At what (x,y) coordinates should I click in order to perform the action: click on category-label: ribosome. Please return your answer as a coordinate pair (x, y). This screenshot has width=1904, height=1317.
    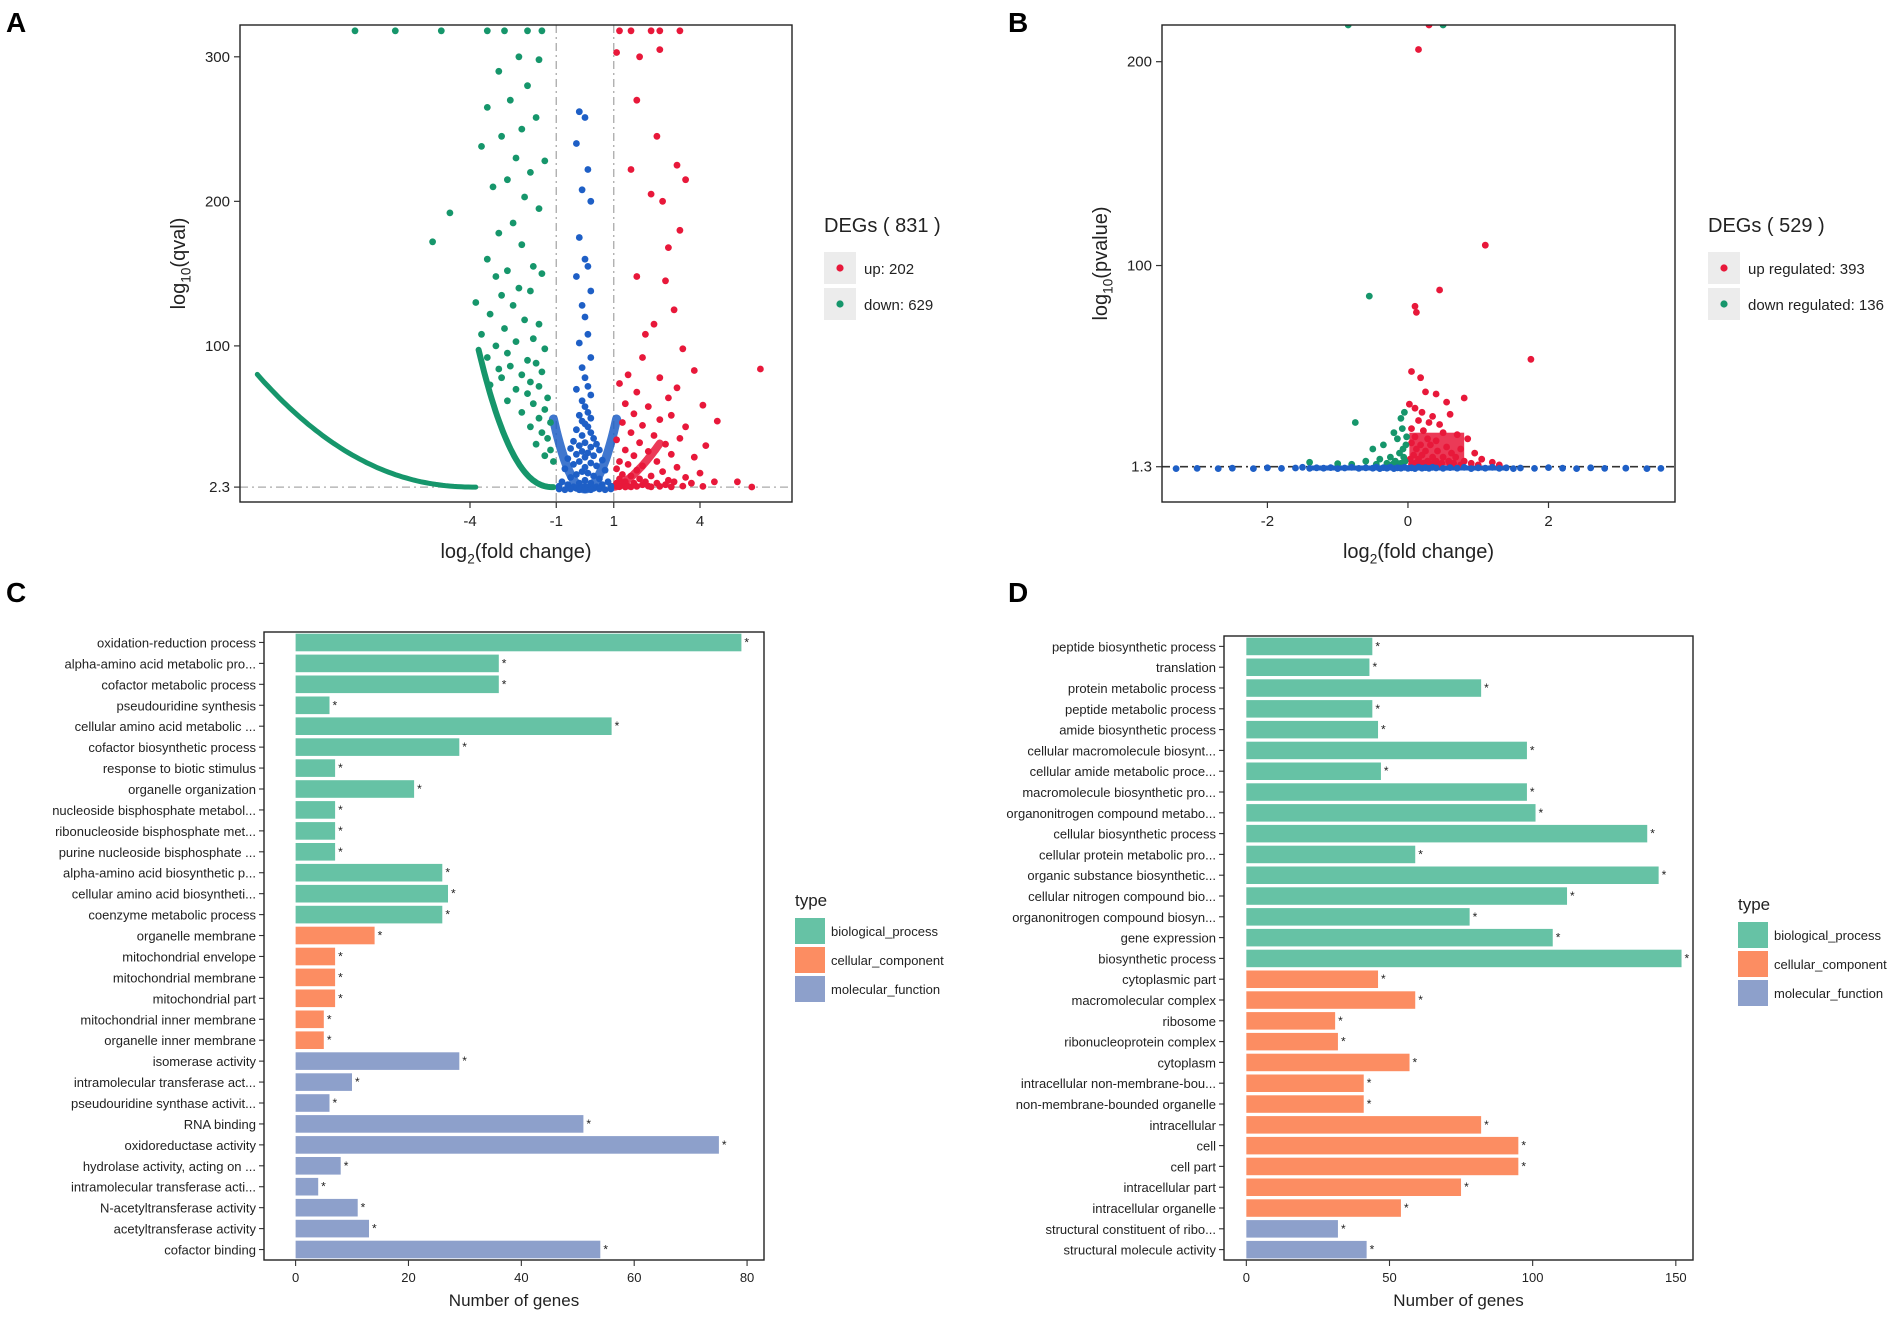
    Looking at the image, I should click on (1189, 1021).